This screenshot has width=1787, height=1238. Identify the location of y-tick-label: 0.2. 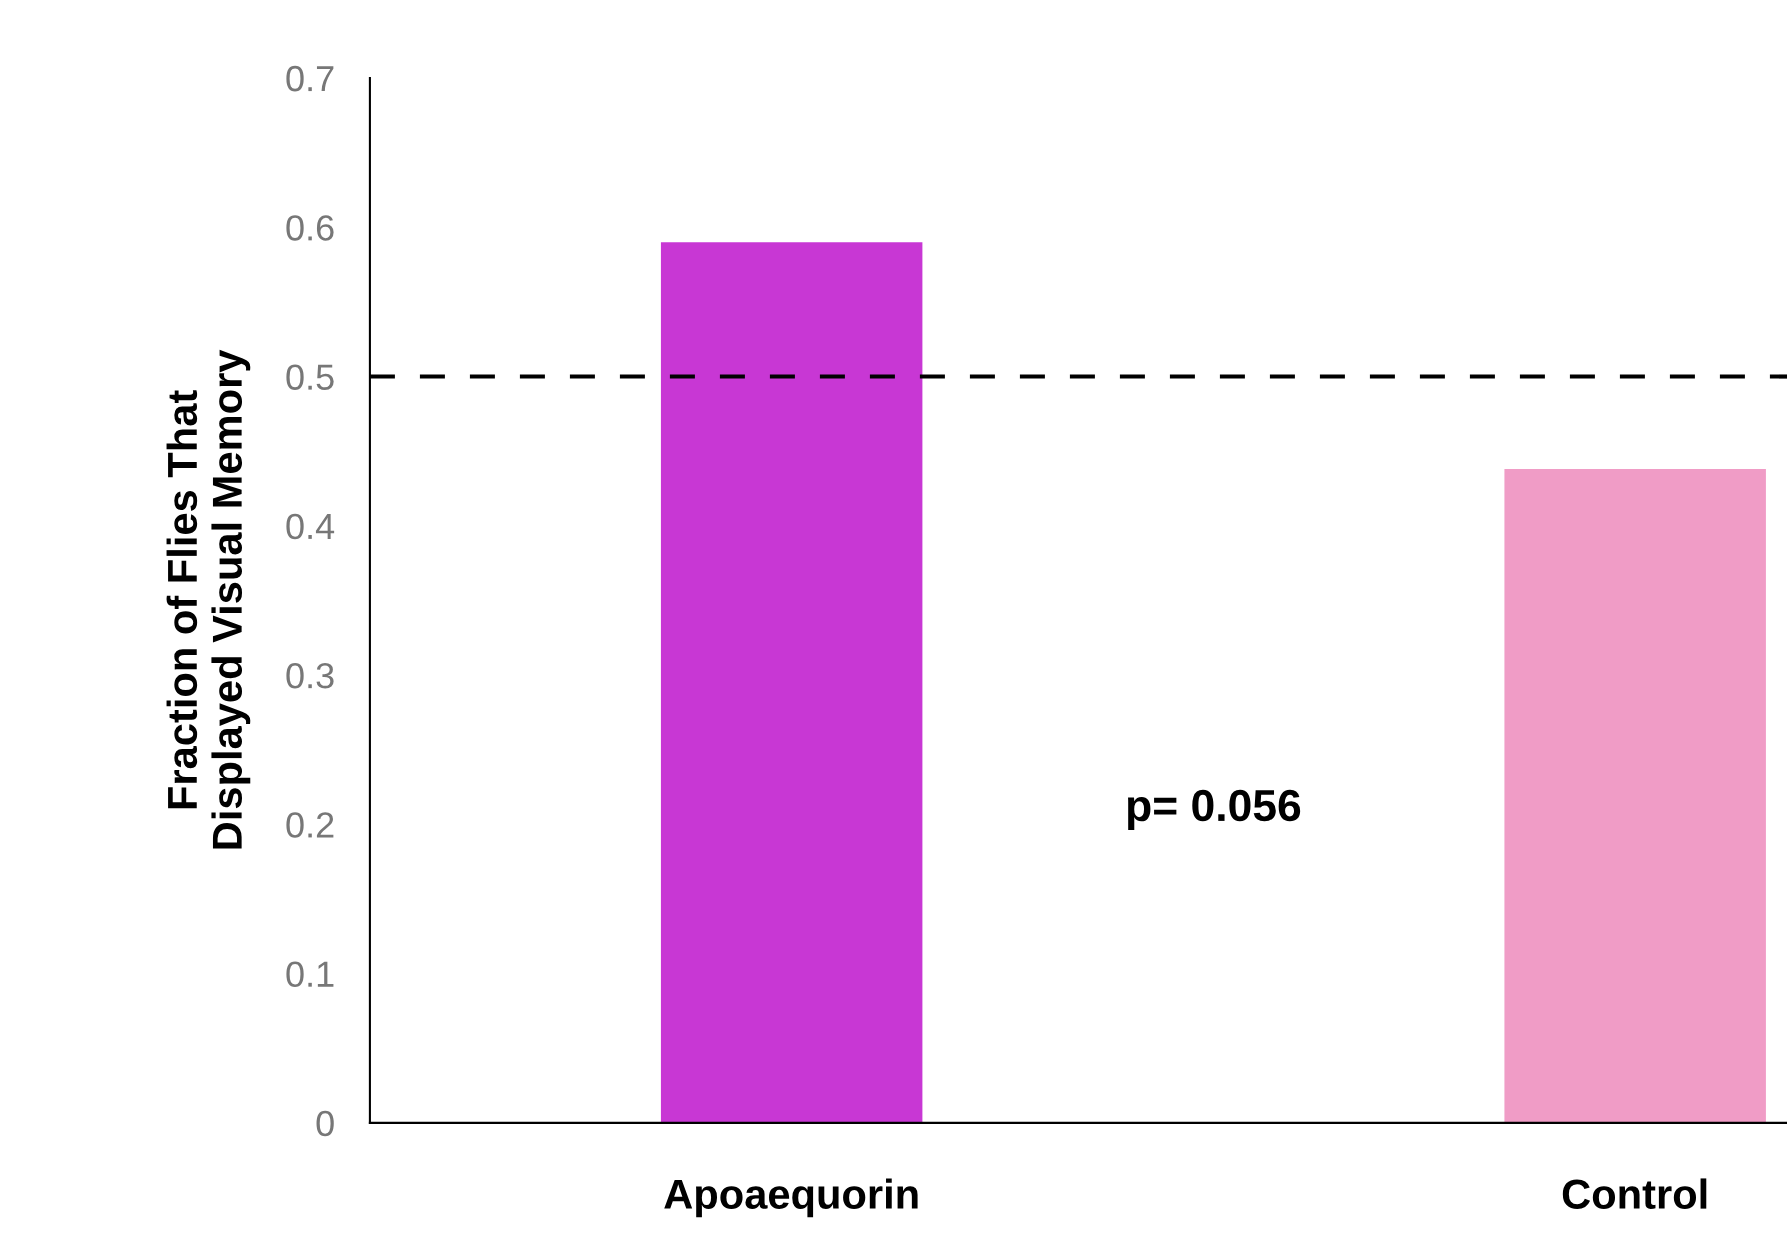
(310, 825).